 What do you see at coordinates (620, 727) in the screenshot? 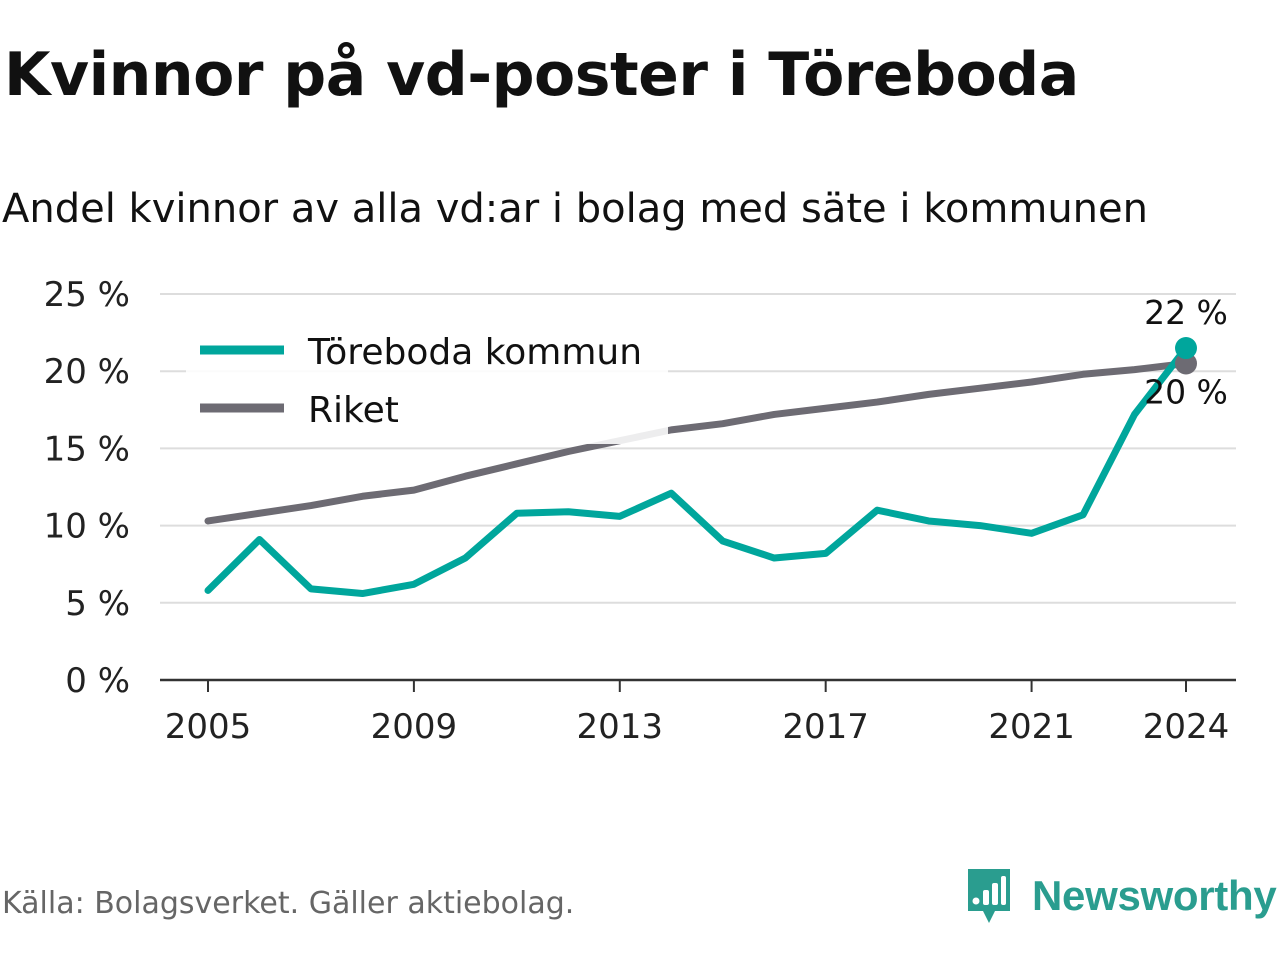
I see `x-tick-label: 2013` at bounding box center [620, 727].